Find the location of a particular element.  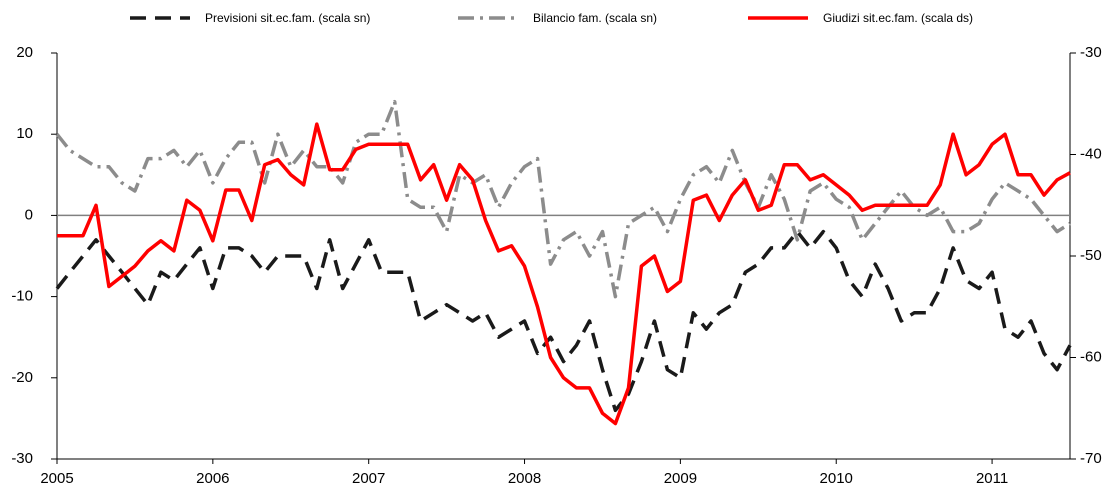

x-tick-label: 2008 is located at coordinates (524, 478).